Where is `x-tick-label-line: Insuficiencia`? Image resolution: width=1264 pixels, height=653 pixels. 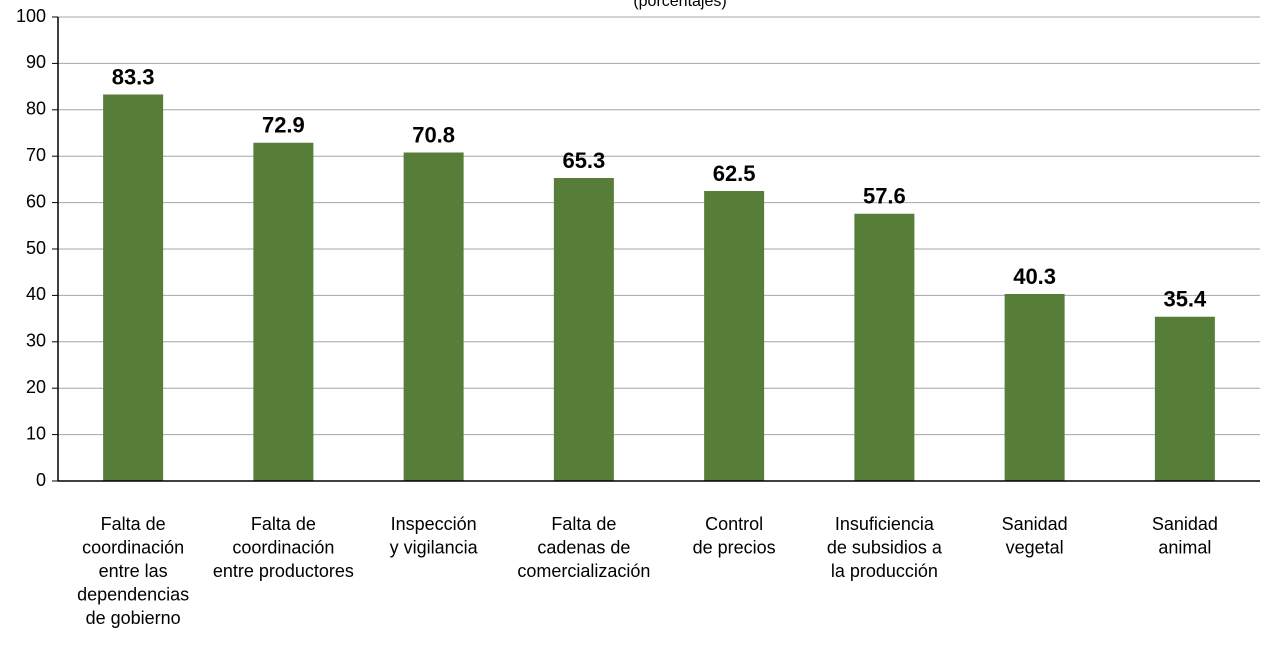
x-tick-label-line: Insuficiencia is located at coordinates (885, 524).